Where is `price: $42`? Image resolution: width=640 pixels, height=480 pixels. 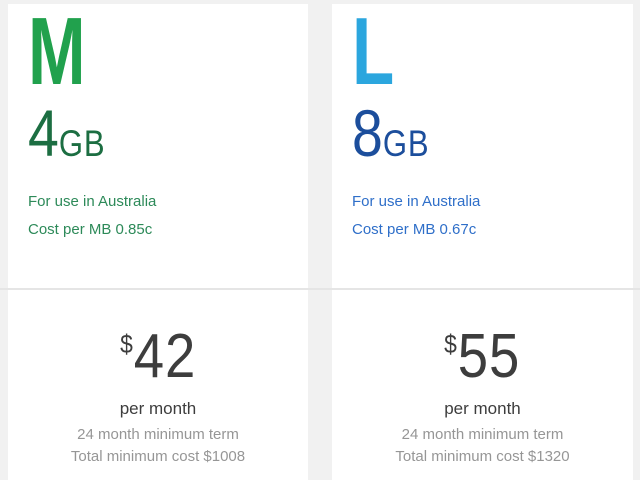 price: $42 is located at coordinates (158, 350).